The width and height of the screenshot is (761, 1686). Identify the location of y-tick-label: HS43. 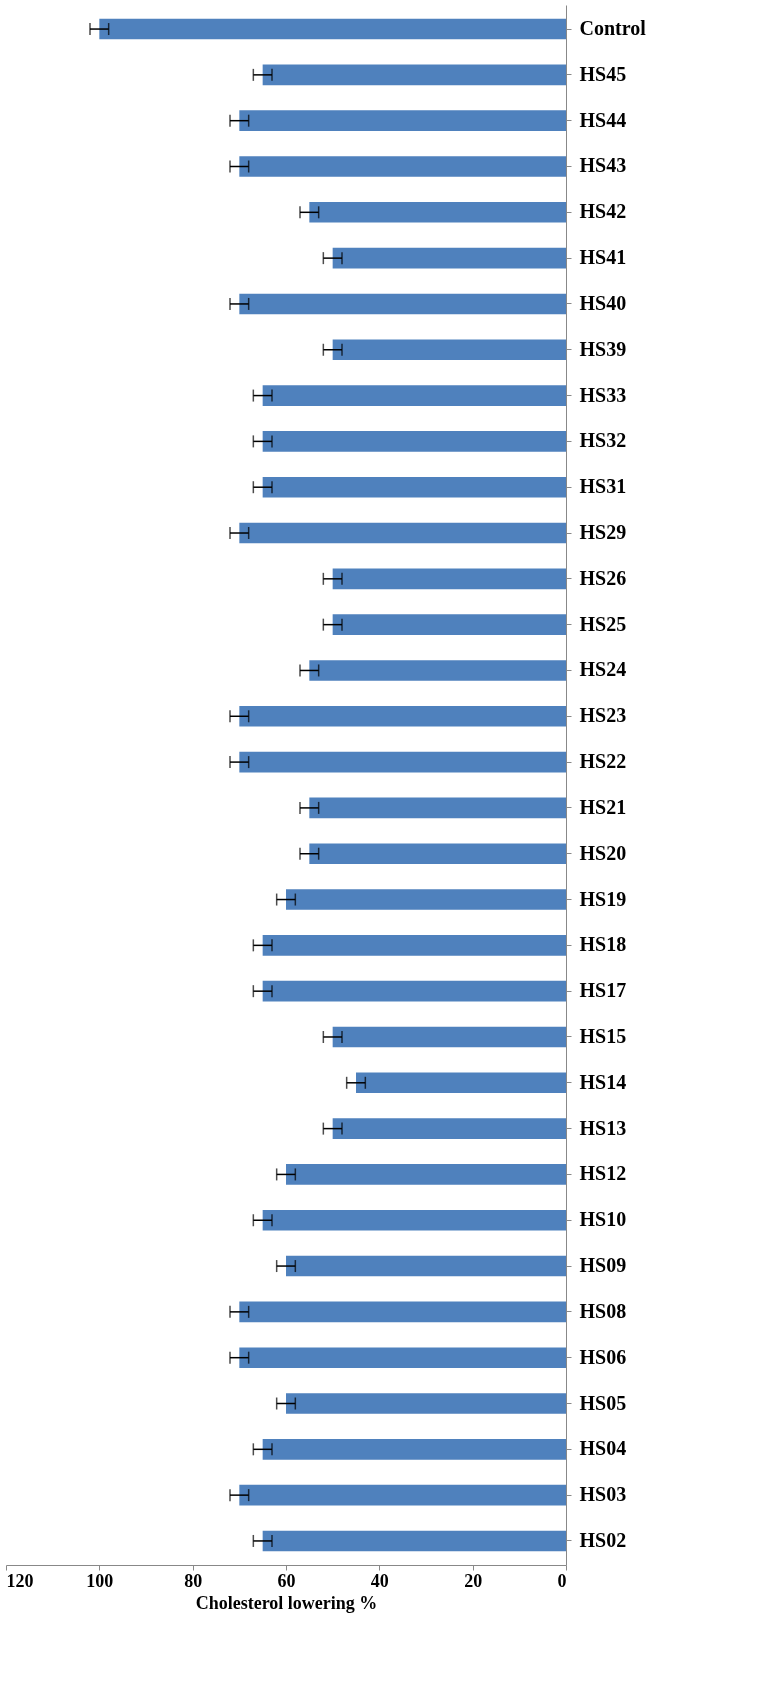
(603, 165).